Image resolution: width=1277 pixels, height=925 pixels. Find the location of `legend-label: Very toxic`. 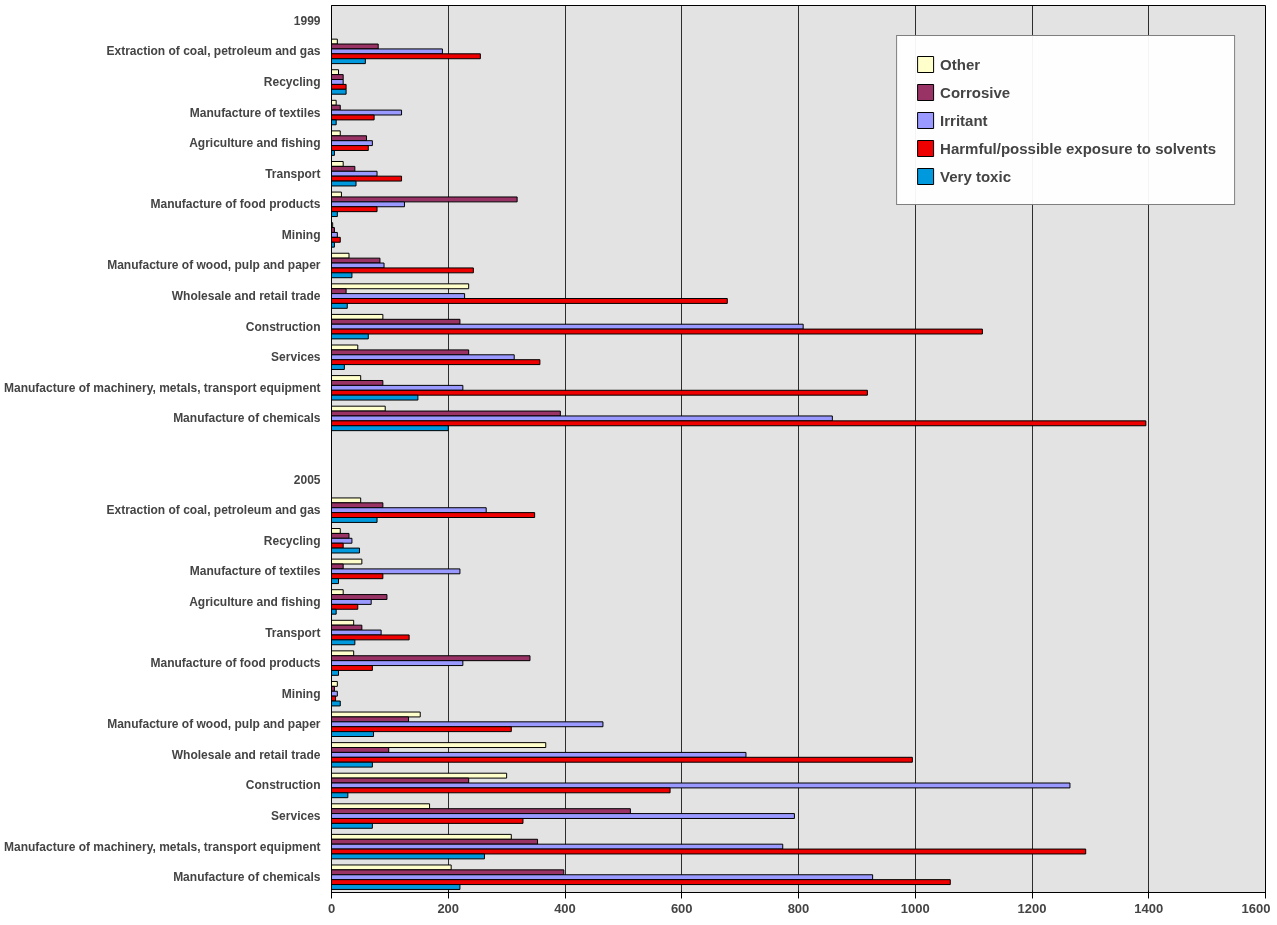

legend-label: Very toxic is located at coordinates (975, 176).